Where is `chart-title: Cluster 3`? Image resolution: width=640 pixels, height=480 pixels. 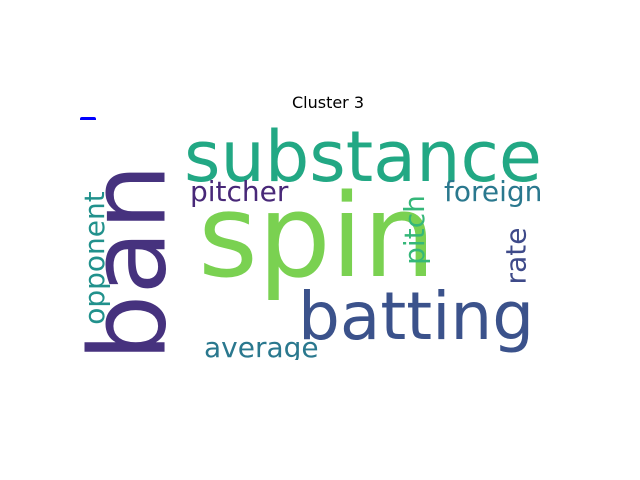
chart-title: Cluster 3 is located at coordinates (328, 102).